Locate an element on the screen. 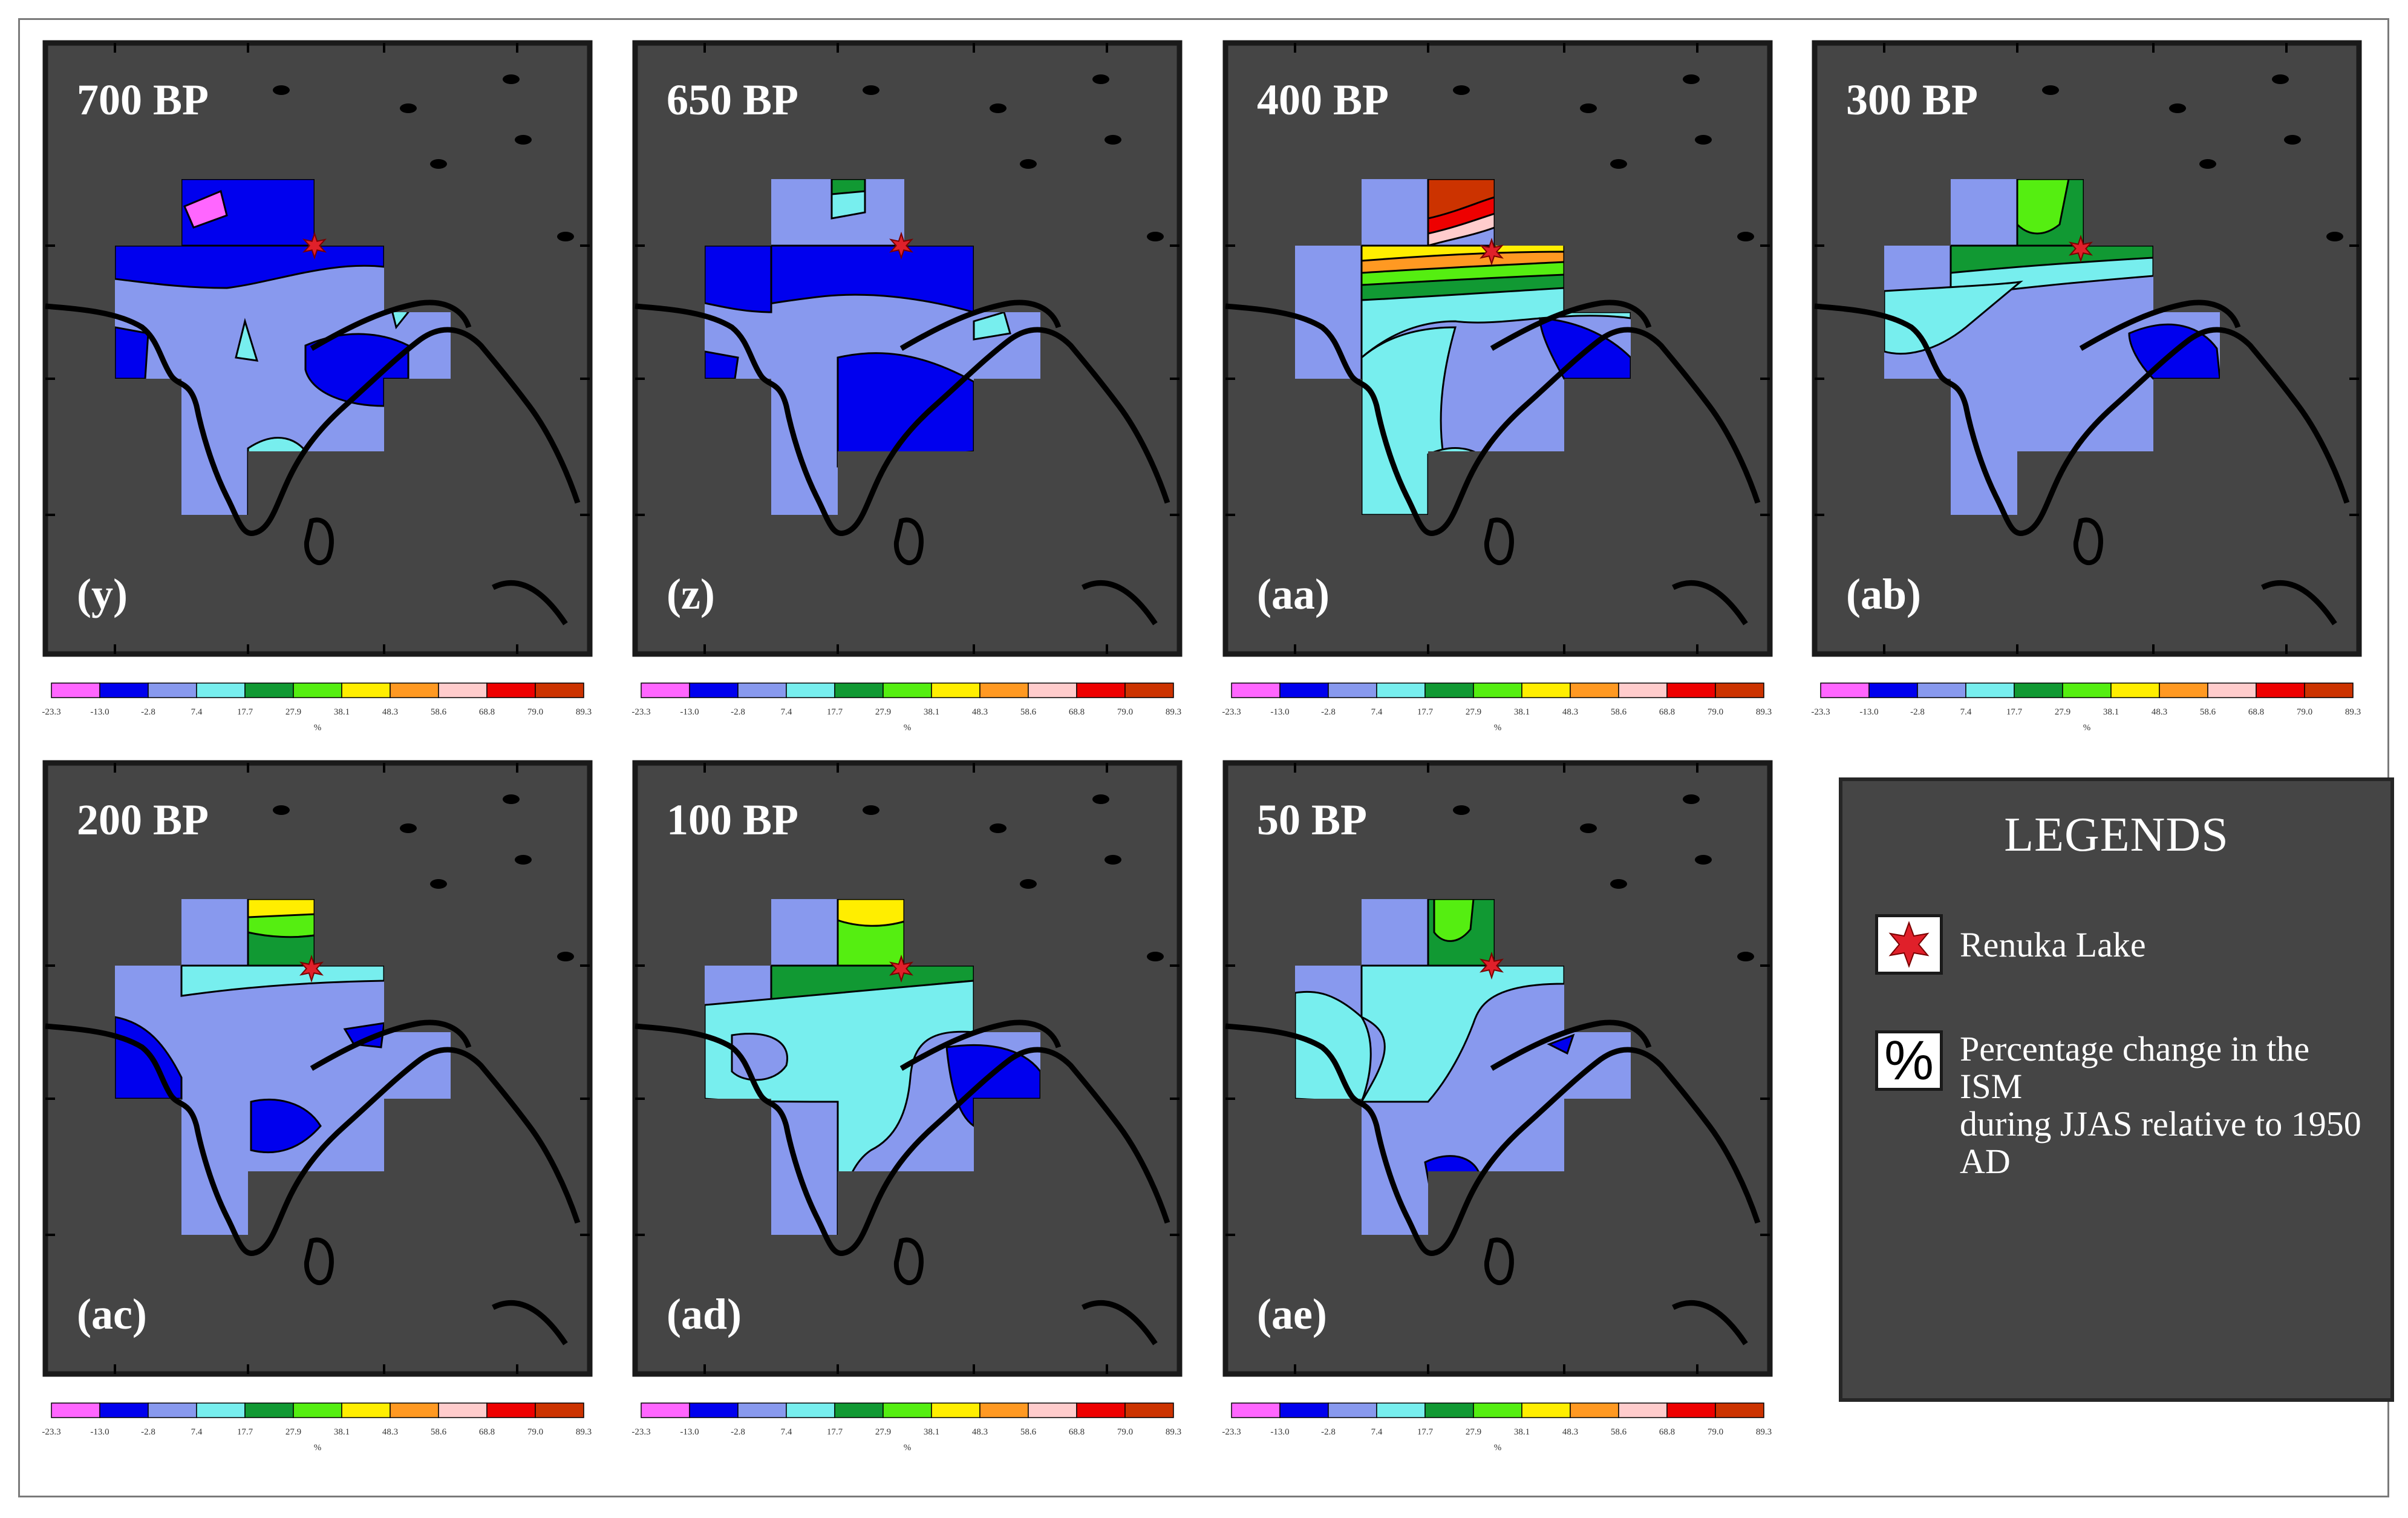  star-label: Renuka Lake is located at coordinates (2053, 944).